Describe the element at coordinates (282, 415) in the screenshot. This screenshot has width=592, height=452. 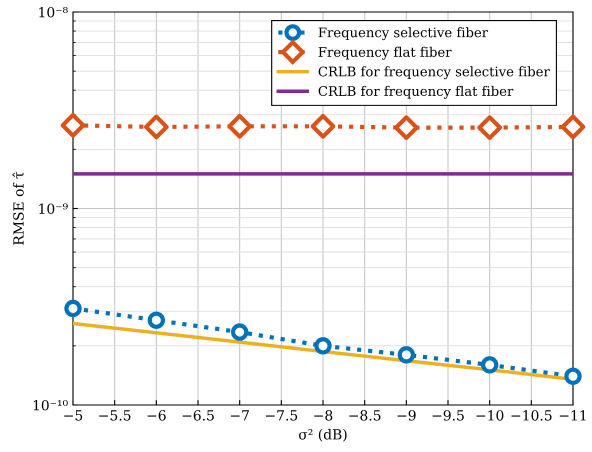
I see `x-tick-label: −7.5` at that location.